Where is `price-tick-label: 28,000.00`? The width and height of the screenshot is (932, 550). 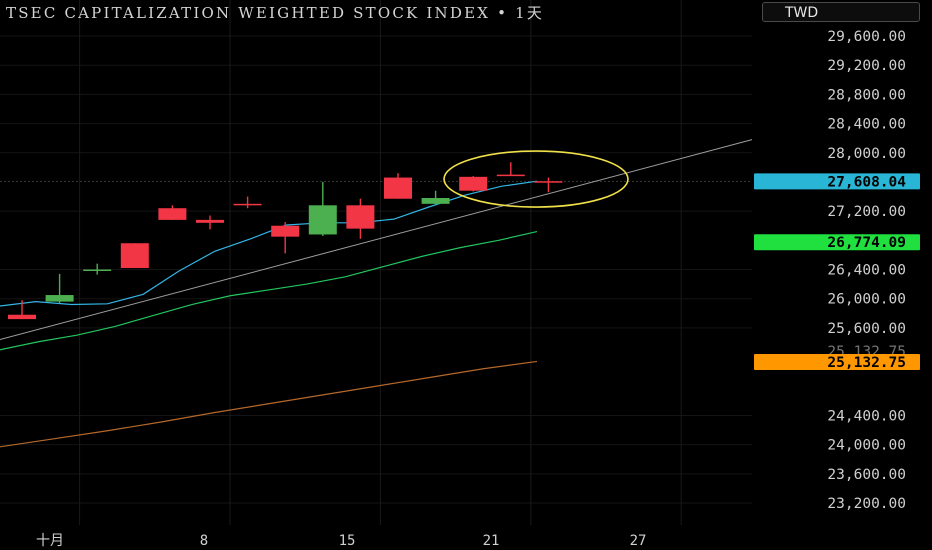 price-tick-label: 28,000.00 is located at coordinates (866, 154).